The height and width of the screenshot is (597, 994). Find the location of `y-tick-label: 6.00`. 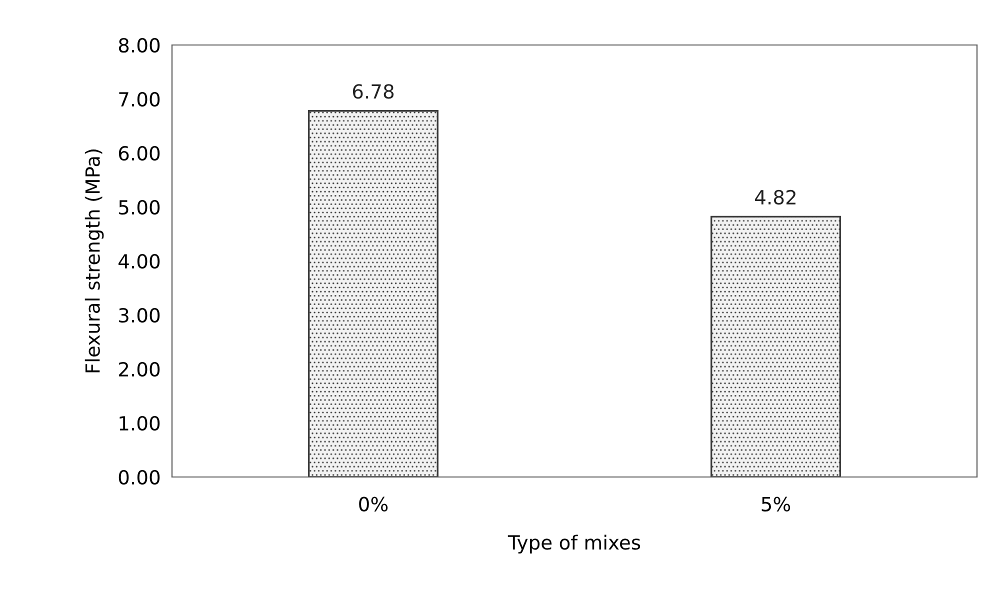

y-tick-label: 6.00 is located at coordinates (139, 153).